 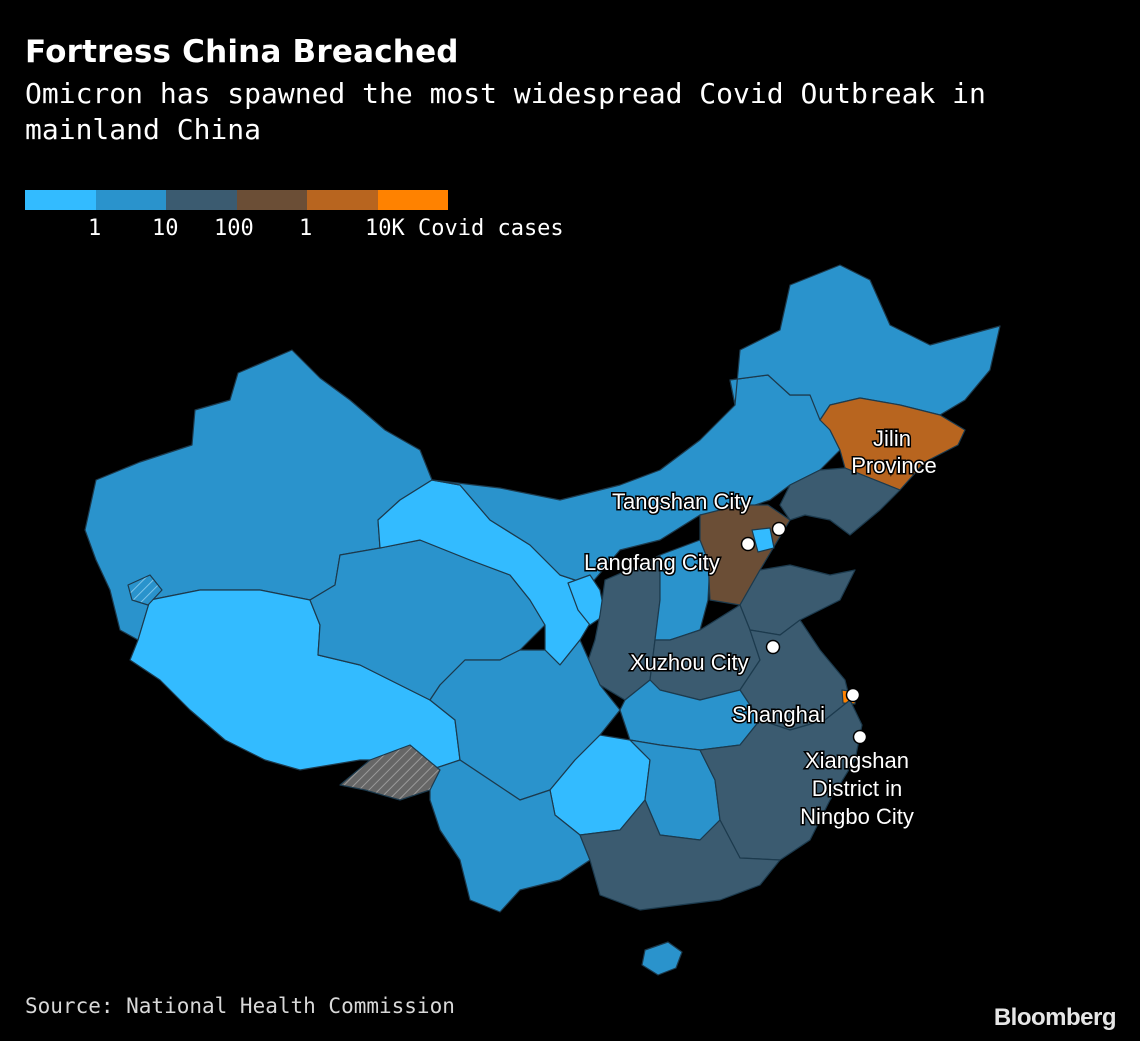 I want to click on label-xiangshan: District in, so click(x=857, y=788).